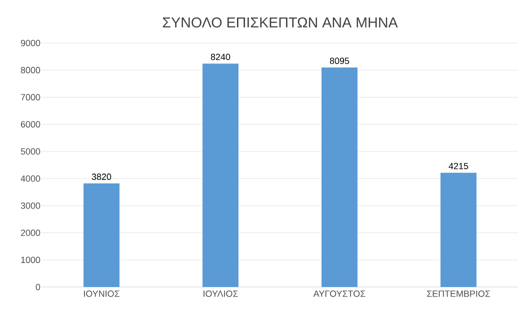 This screenshot has height=321, width=532. What do you see at coordinates (30, 97) in the screenshot?
I see `y-tick-label: 7000` at bounding box center [30, 97].